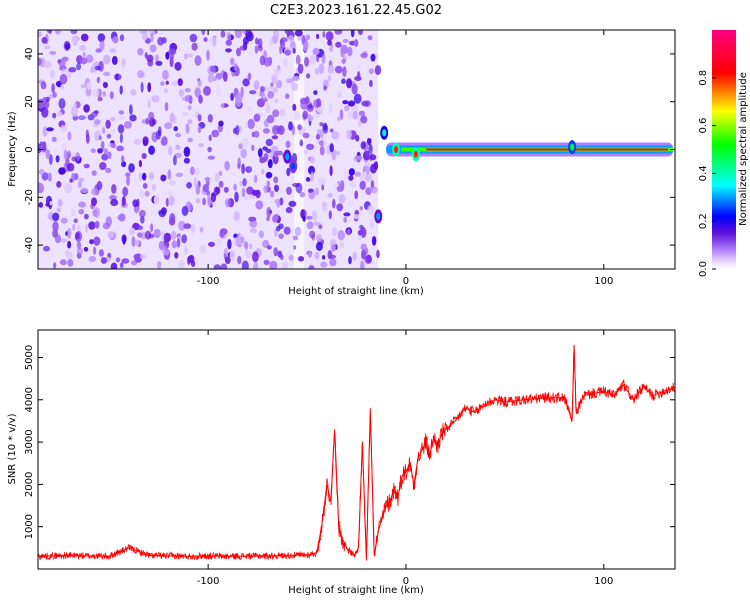 This screenshot has height=604, width=750. Describe the element at coordinates (29, 197) in the screenshot. I see `y-tick-label: -20` at that location.